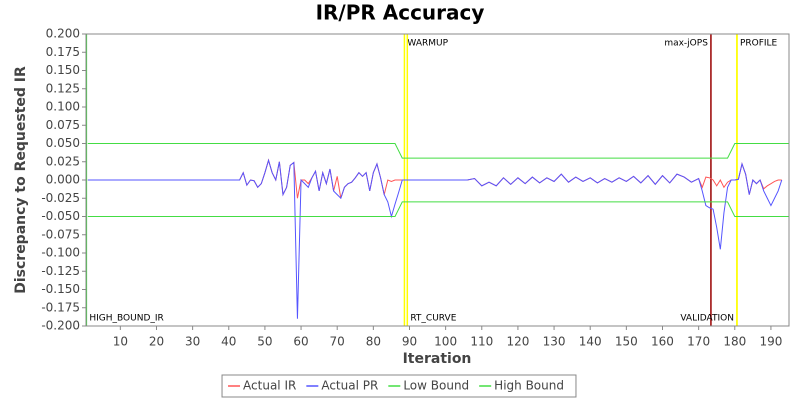 Image resolution: width=800 pixels, height=400 pixels. Describe the element at coordinates (126, 319) in the screenshot. I see `marker-label: HIGH_BOUND_IR` at that location.